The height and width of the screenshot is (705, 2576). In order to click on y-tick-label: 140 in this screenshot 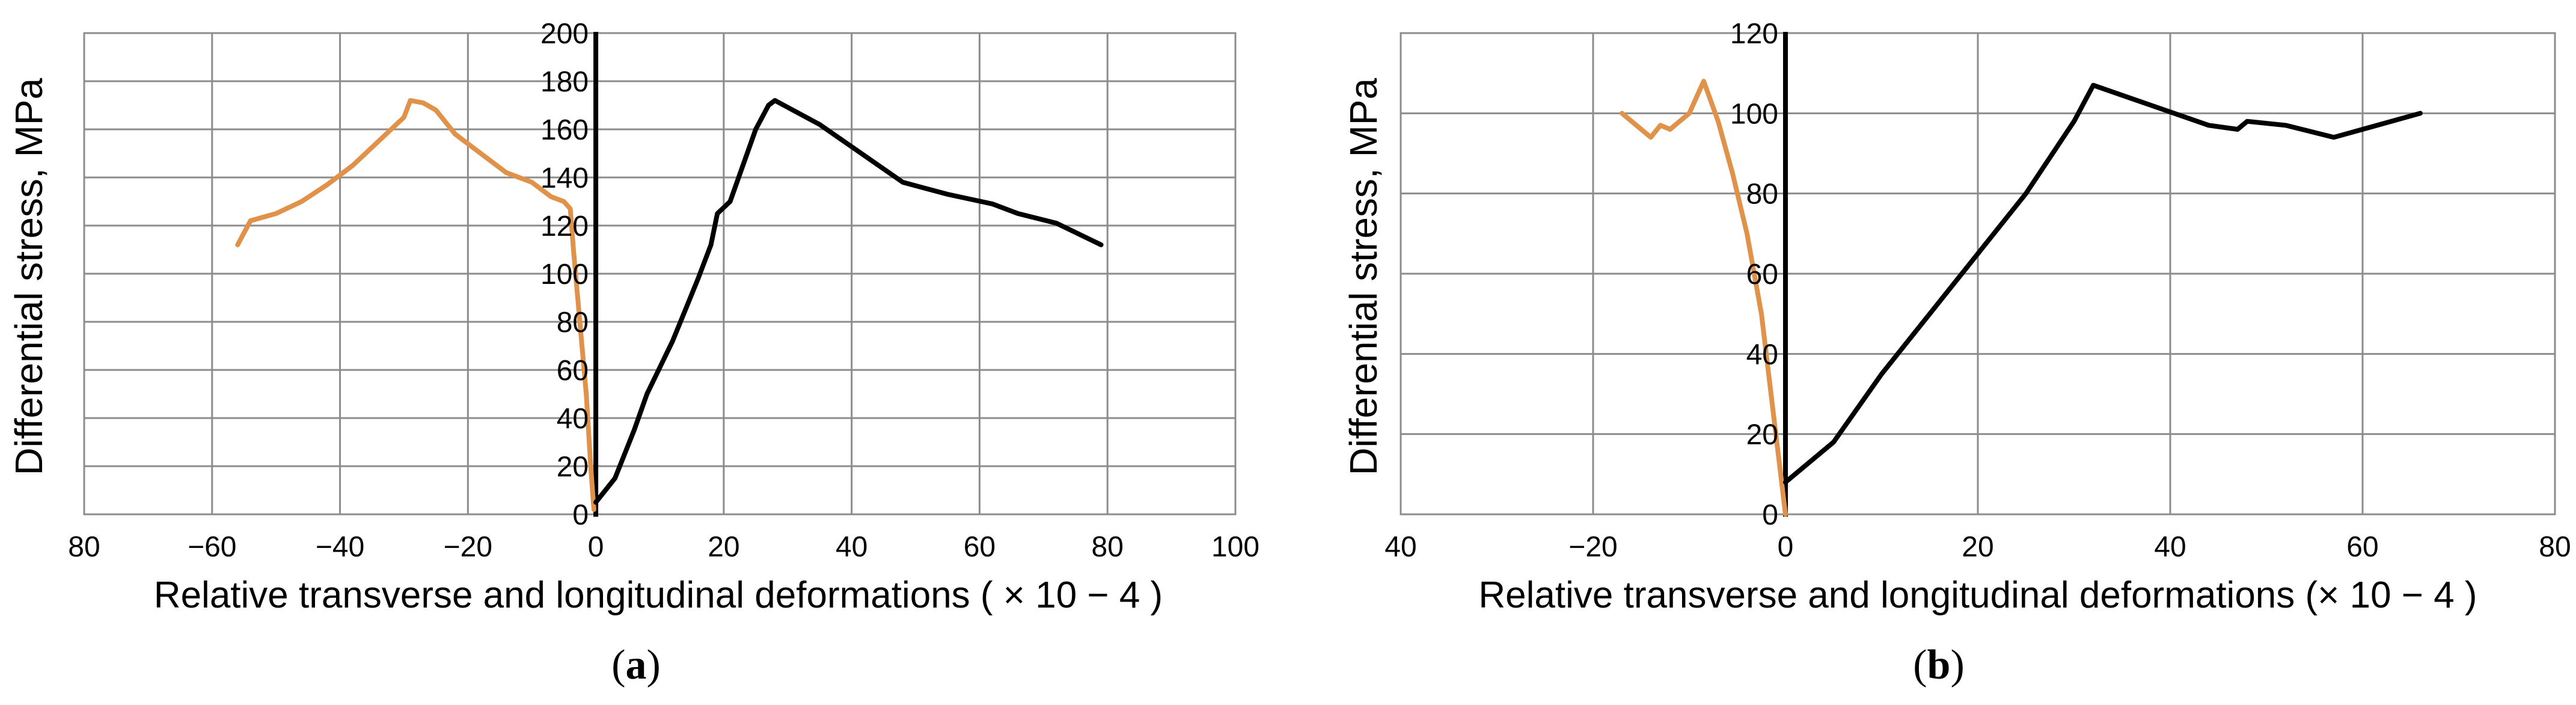, I will do `click(564, 178)`.